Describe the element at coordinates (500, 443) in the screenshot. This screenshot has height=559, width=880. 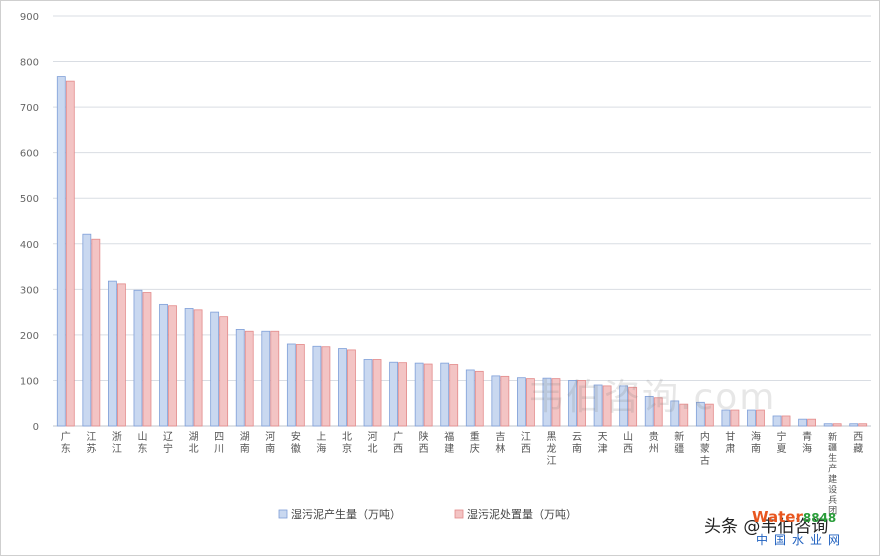
I see `x-tick-label: 吉林` at that location.